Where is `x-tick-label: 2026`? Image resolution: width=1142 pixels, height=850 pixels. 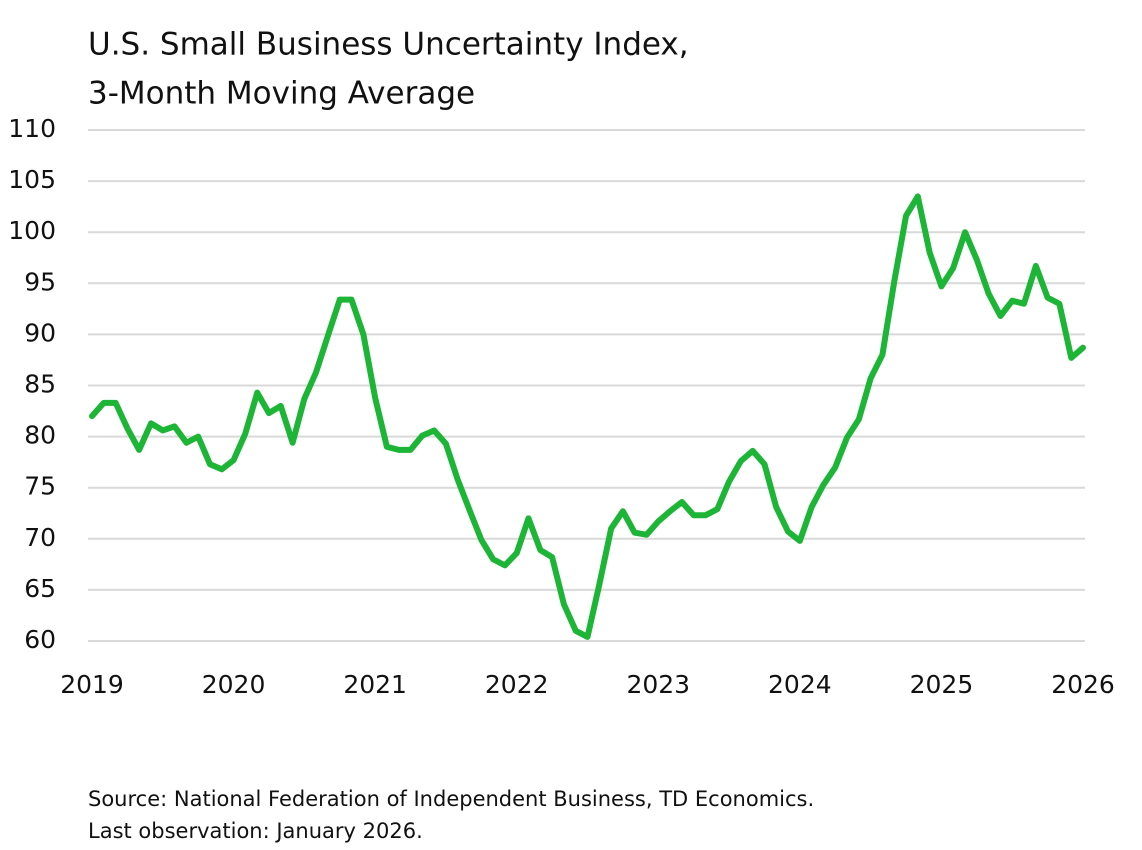
x-tick-label: 2026 is located at coordinates (1083, 684).